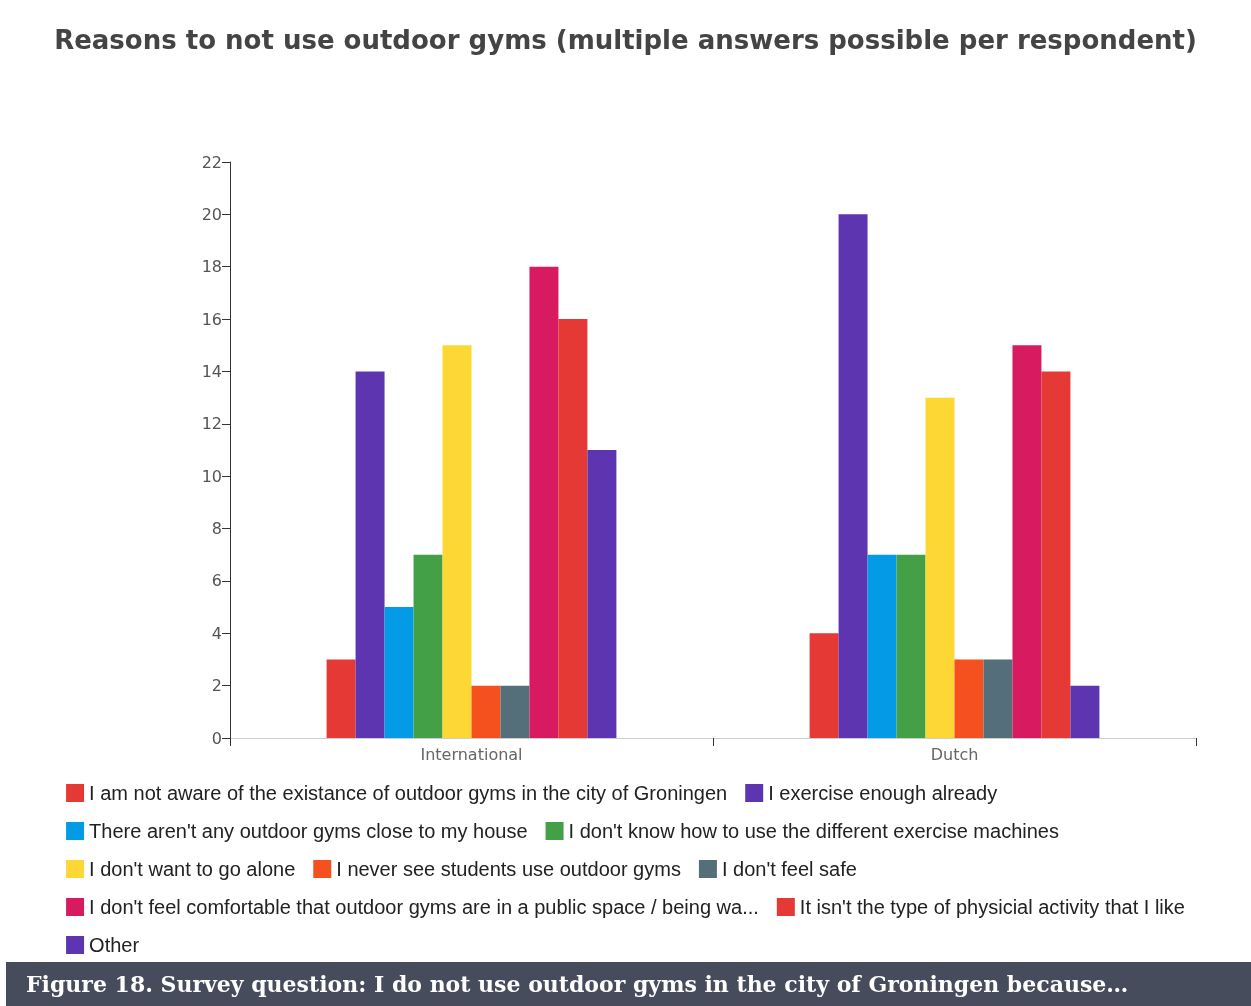 Image resolution: width=1251 pixels, height=1006 pixels. Describe the element at coordinates (216, 581) in the screenshot. I see `y-tick-label: 6` at that location.